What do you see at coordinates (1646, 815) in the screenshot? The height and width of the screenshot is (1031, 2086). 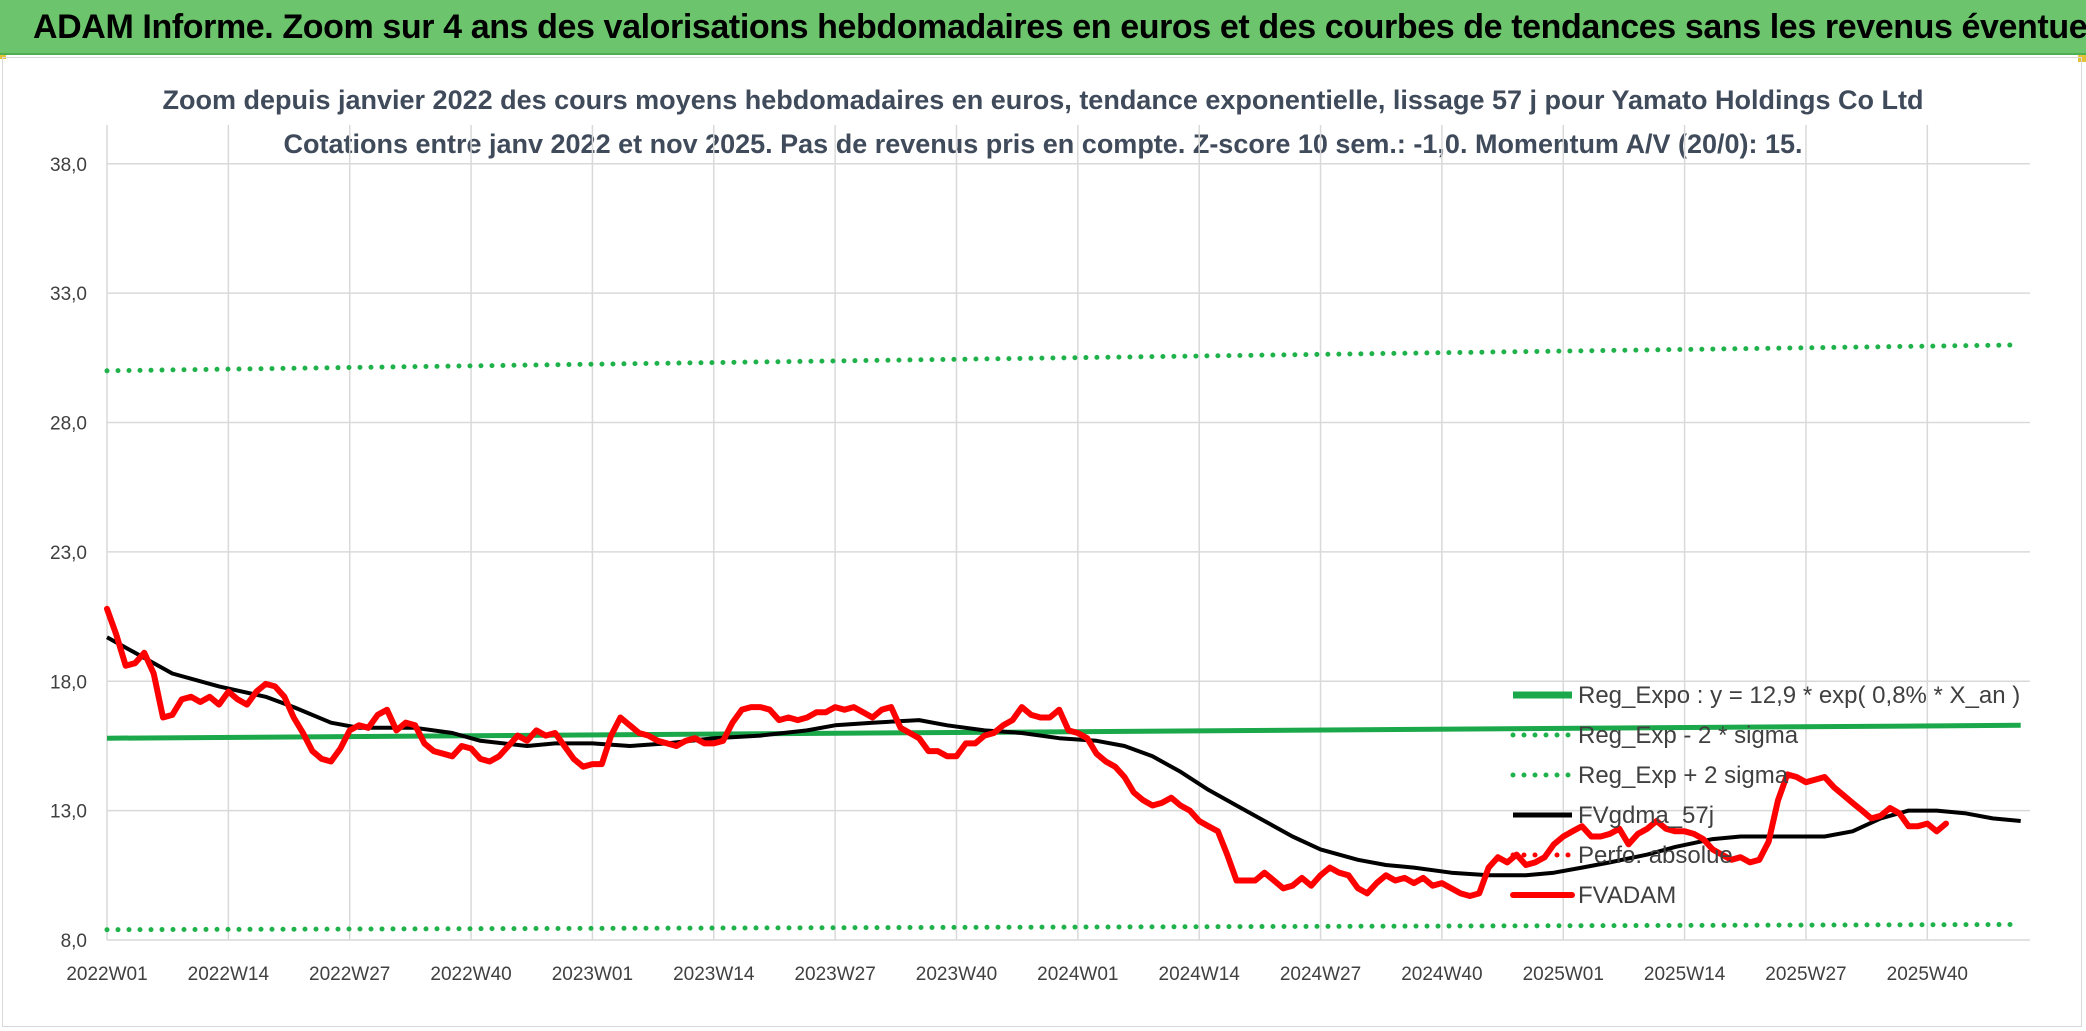 I see `legend-label-3: FVgdma_57j` at bounding box center [1646, 815].